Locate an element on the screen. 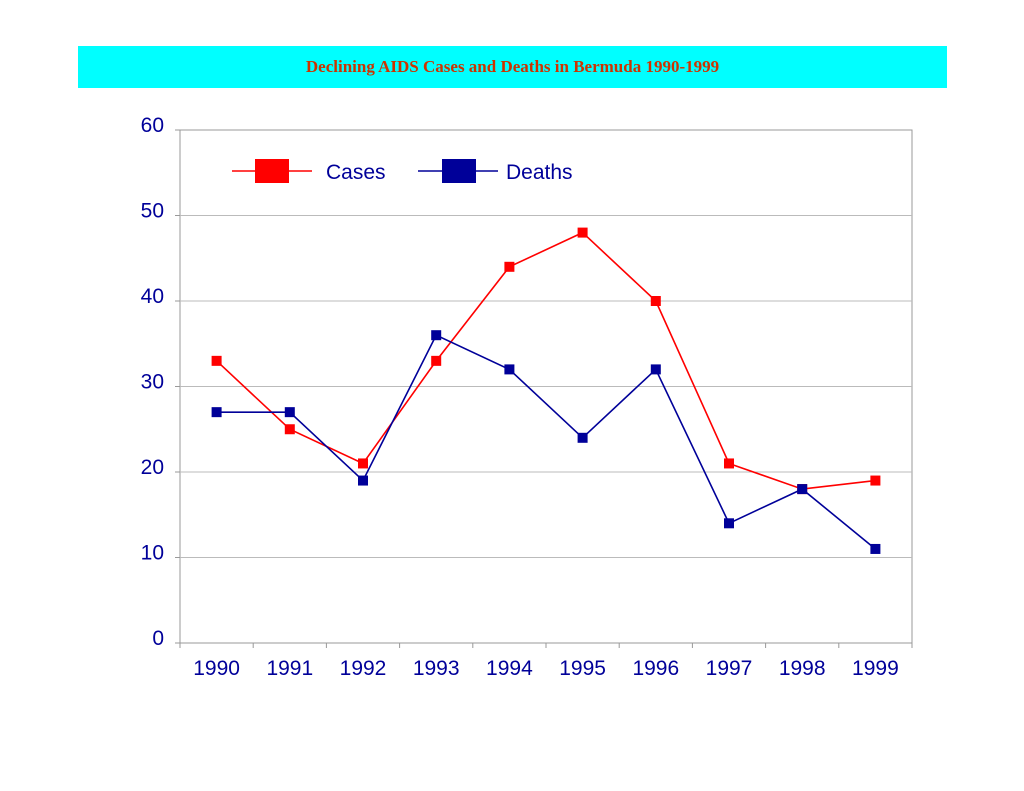 This screenshot has height=791, width=1024. x-tick-label: 1992 is located at coordinates (363, 668).